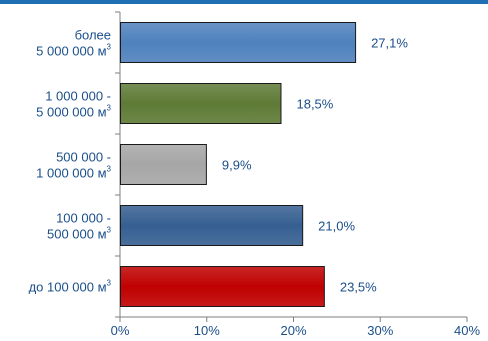  I want to click on category-label: 500 000 м3, so click(79, 234).